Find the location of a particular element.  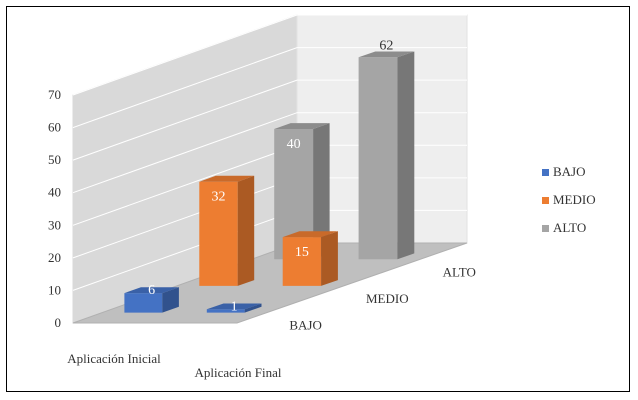

bar-medio-0: 32 is located at coordinates (227, 230).